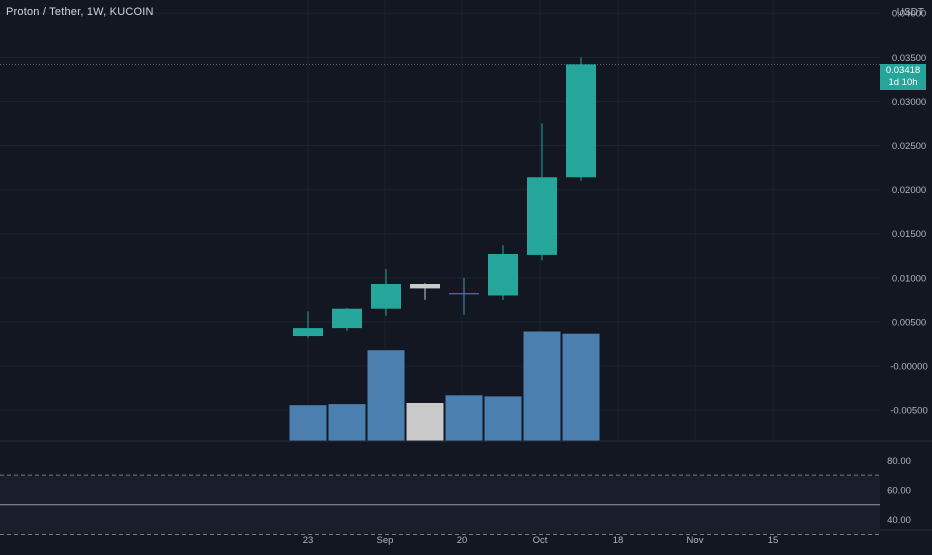 The width and height of the screenshot is (932, 555). I want to click on last-price-badge: 0.03418 1d 10h, so click(903, 77).